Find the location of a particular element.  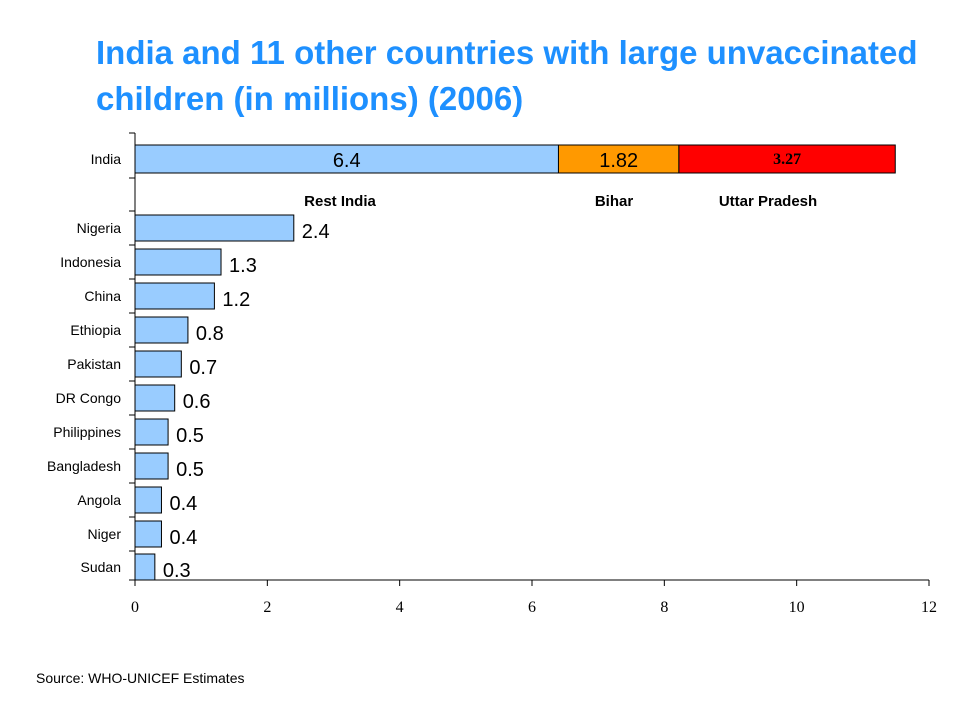

category-label: DR Congo is located at coordinates (89, 398).